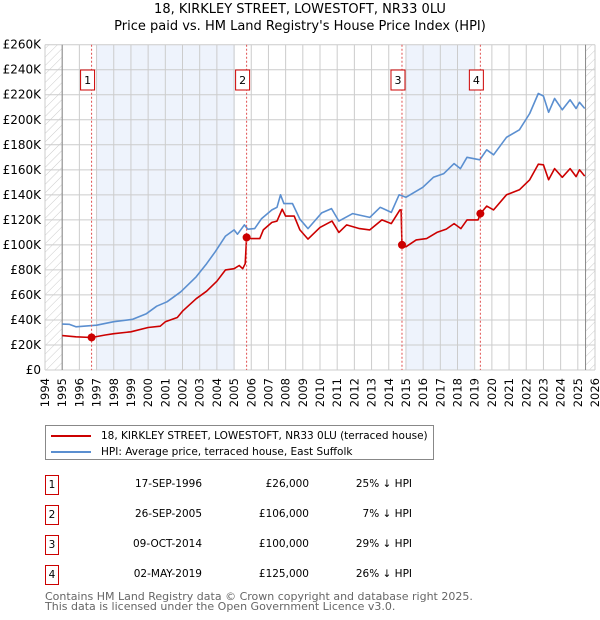 Image resolution: width=600 pixels, height=620 pixels. What do you see at coordinates (26, 320) in the screenshot?
I see `y-tick-label: £40K` at bounding box center [26, 320].